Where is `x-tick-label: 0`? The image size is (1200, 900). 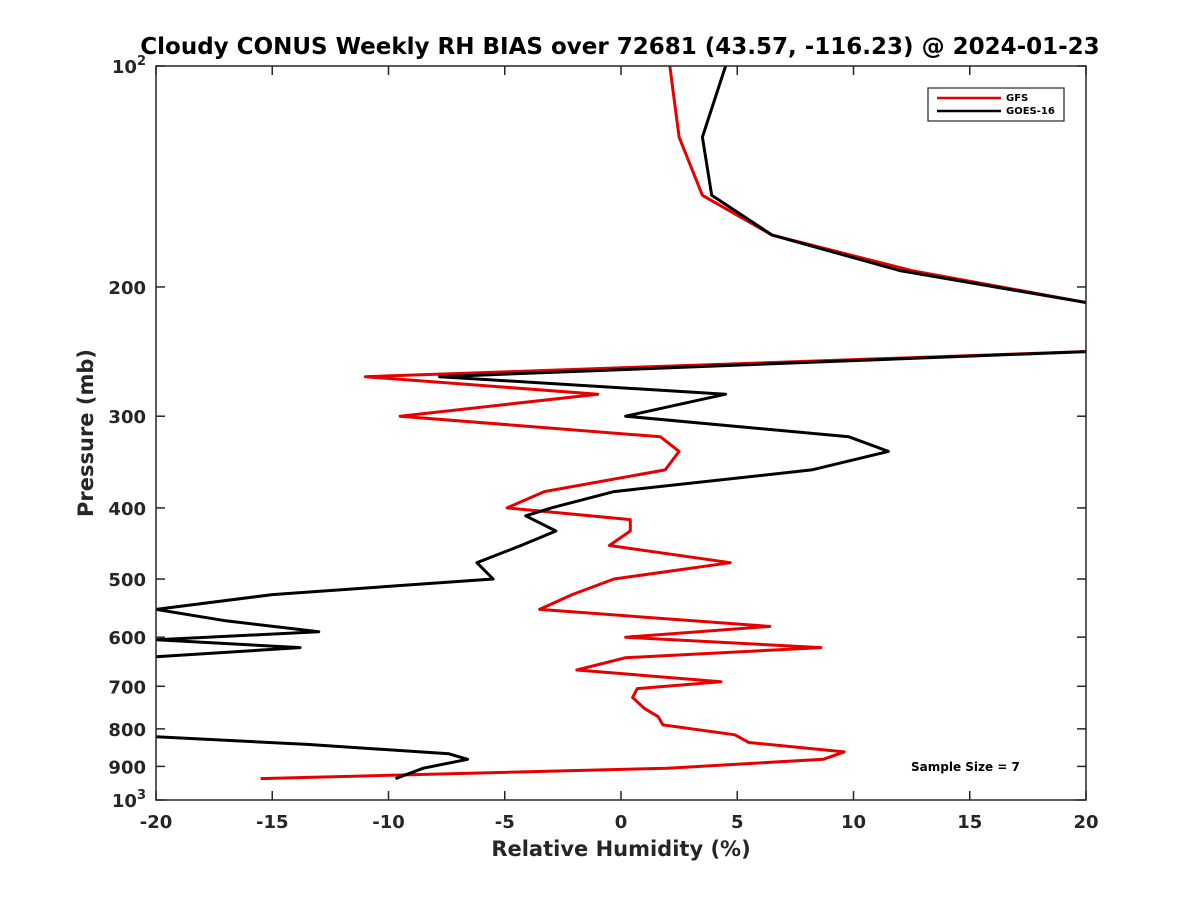
x-tick-label: 0 is located at coordinates (621, 822).